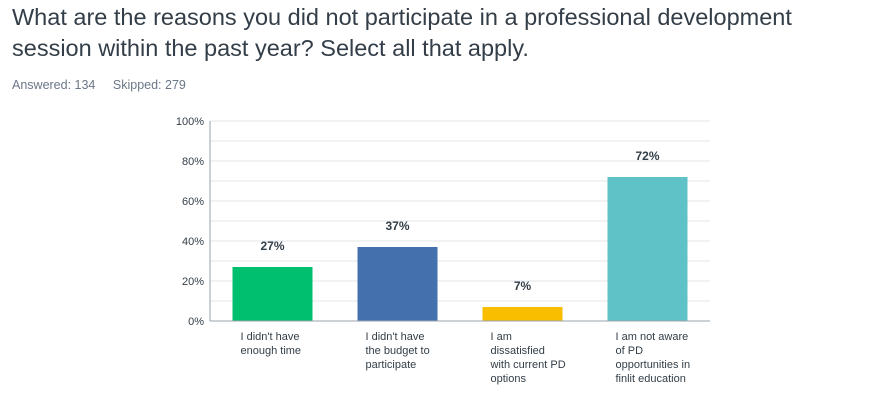 The width and height of the screenshot is (869, 407). I want to click on category-label-line: with current PD, so click(528, 365).